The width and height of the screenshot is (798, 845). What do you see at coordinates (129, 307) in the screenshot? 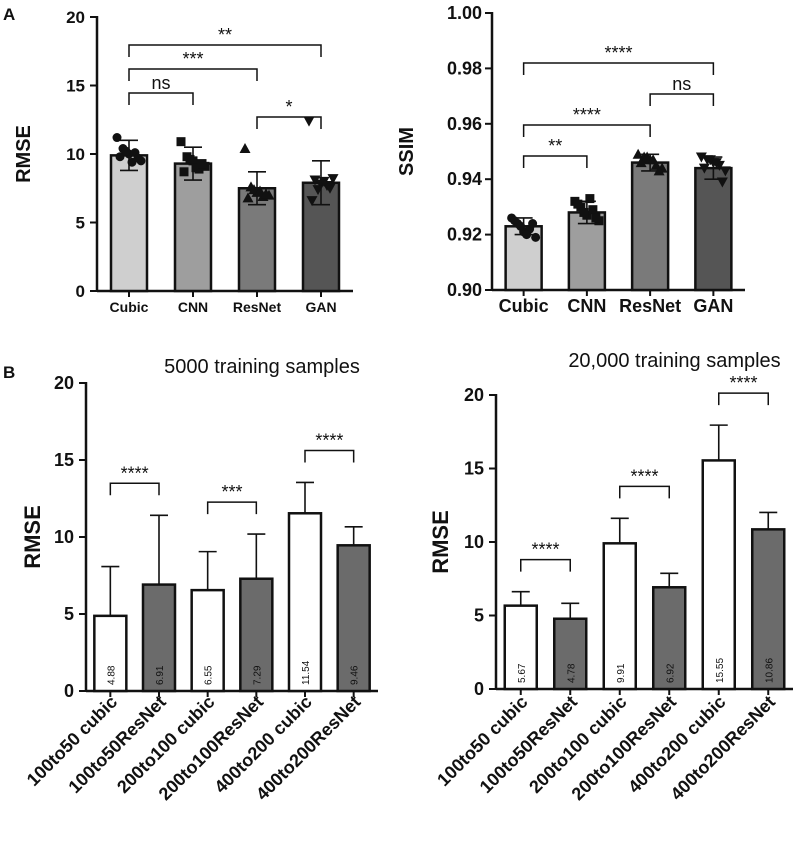
I see `category-label: Cubic` at bounding box center [129, 307].